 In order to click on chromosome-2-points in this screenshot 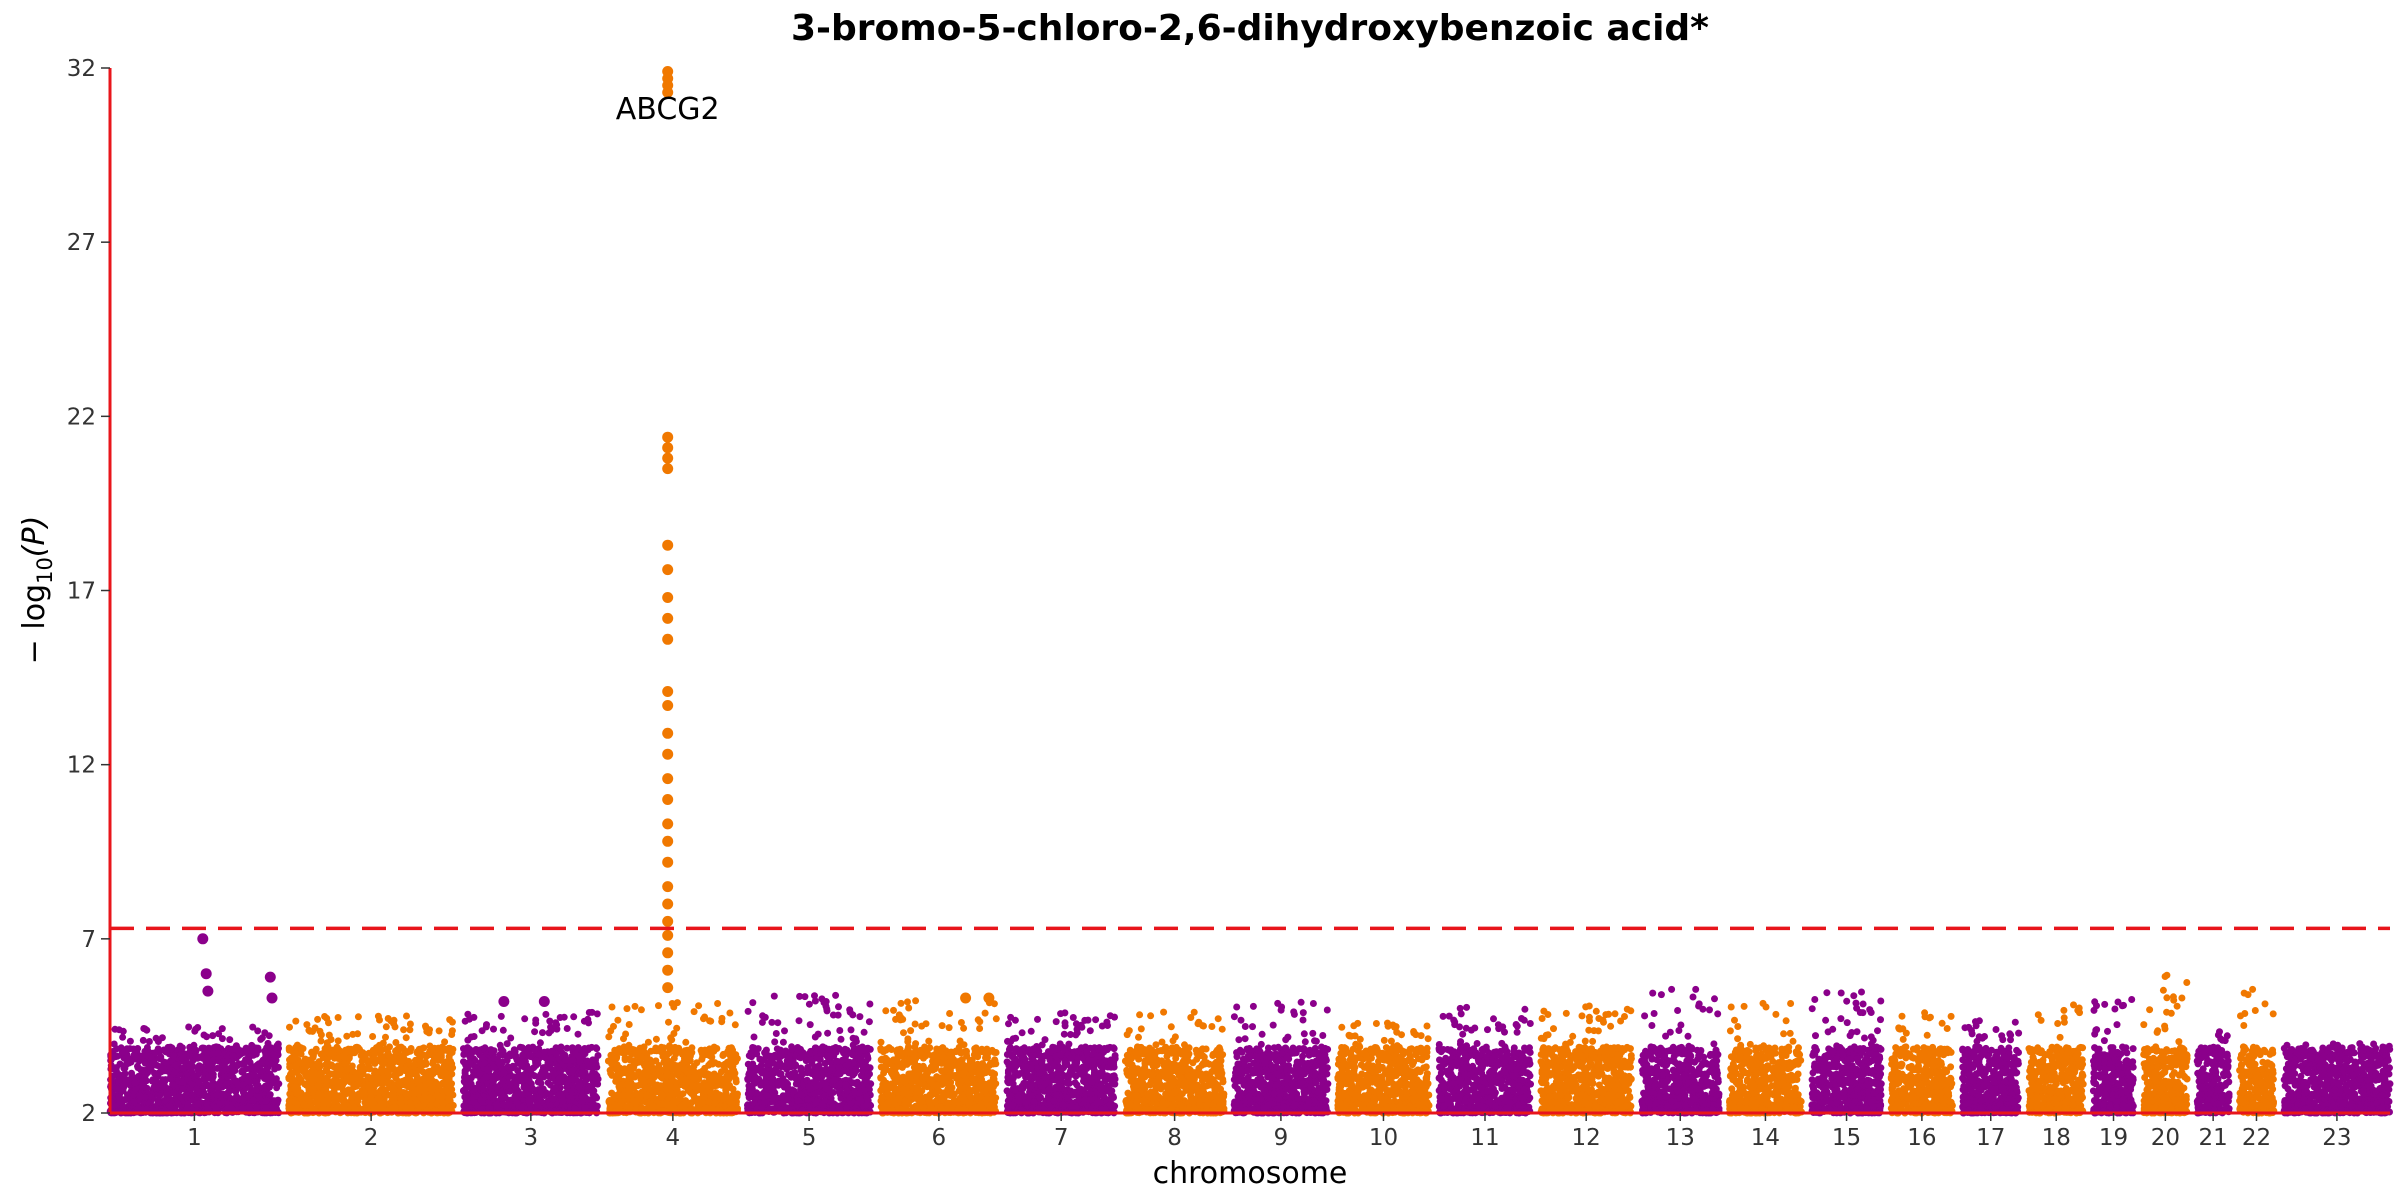, I will do `click(371, 1064)`.